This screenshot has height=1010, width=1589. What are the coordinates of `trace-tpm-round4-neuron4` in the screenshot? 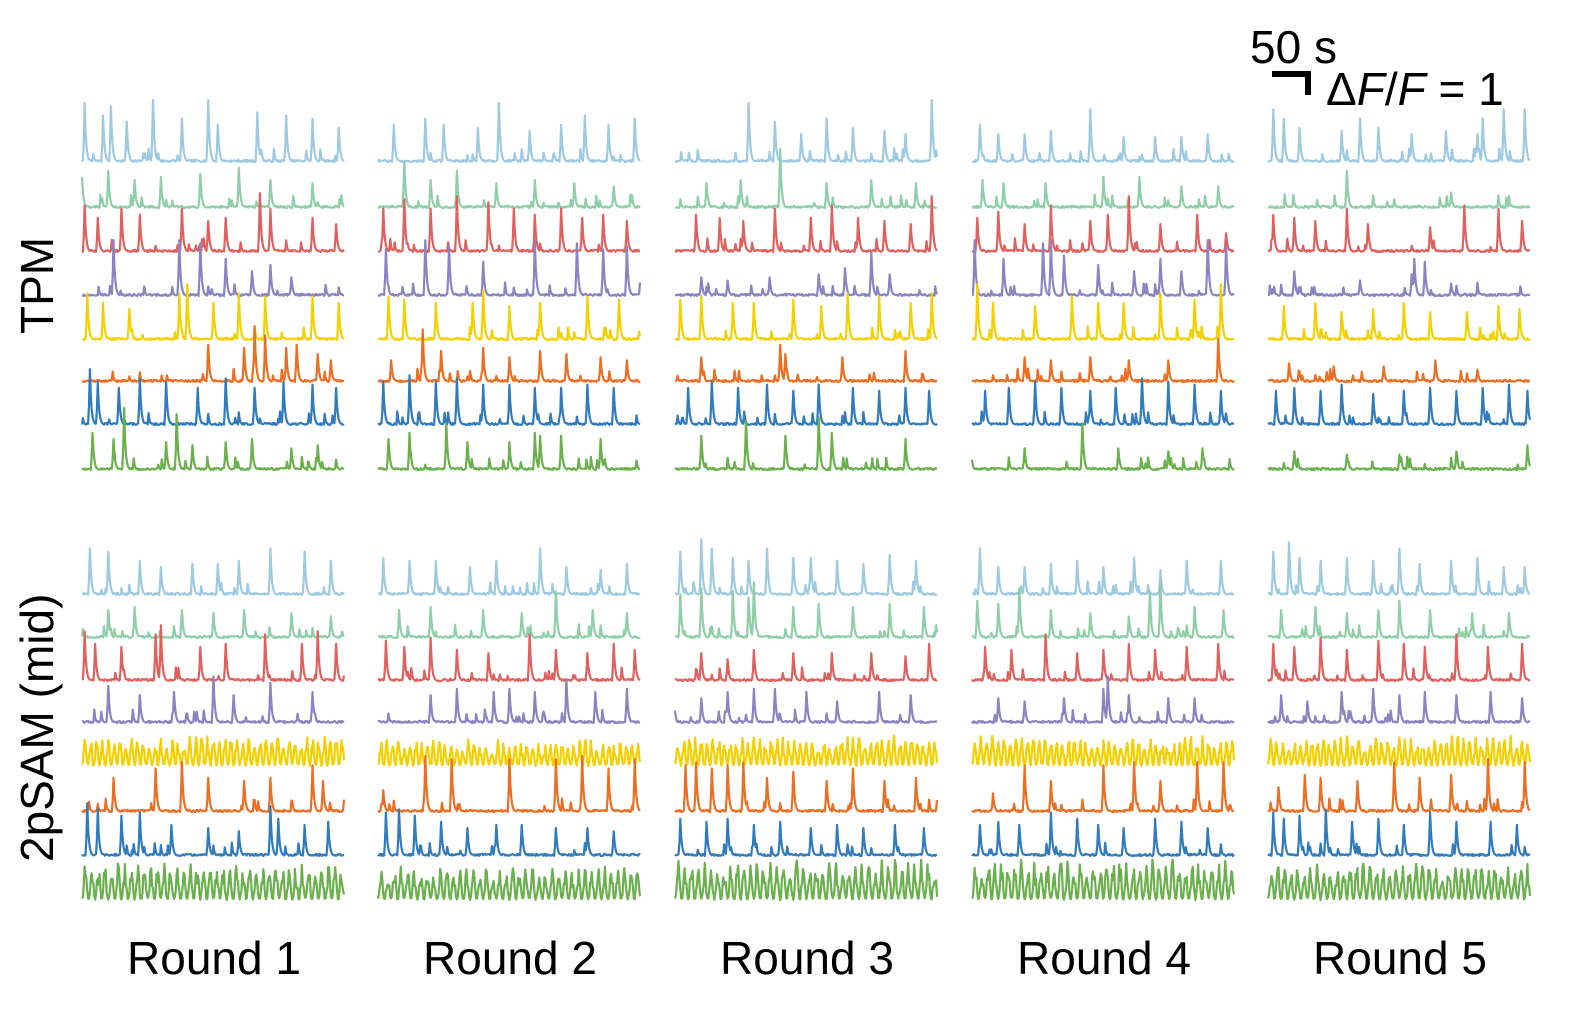 It's located at (1103, 268).